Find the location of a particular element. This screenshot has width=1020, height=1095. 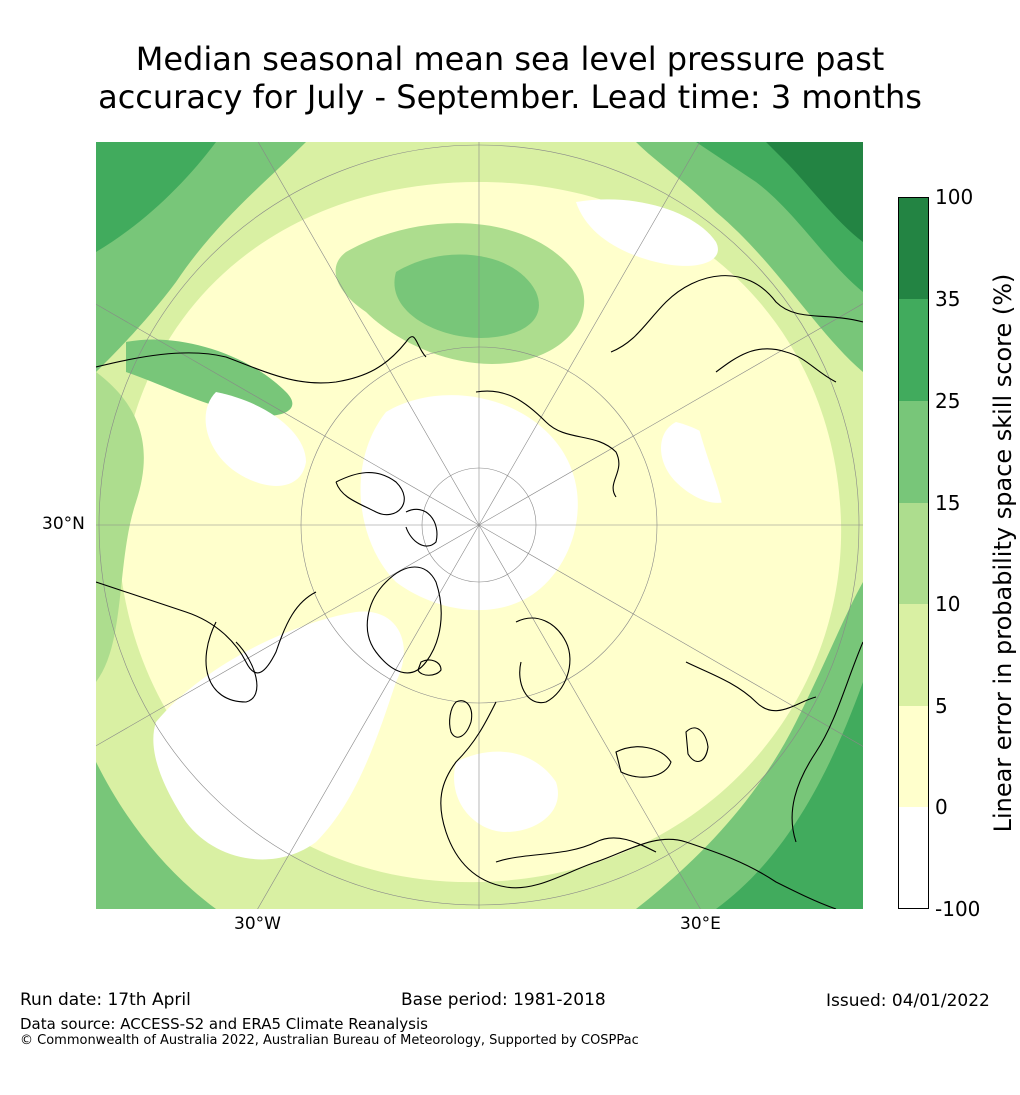

skill-band-25-35-nw is located at coordinates (156, 197).